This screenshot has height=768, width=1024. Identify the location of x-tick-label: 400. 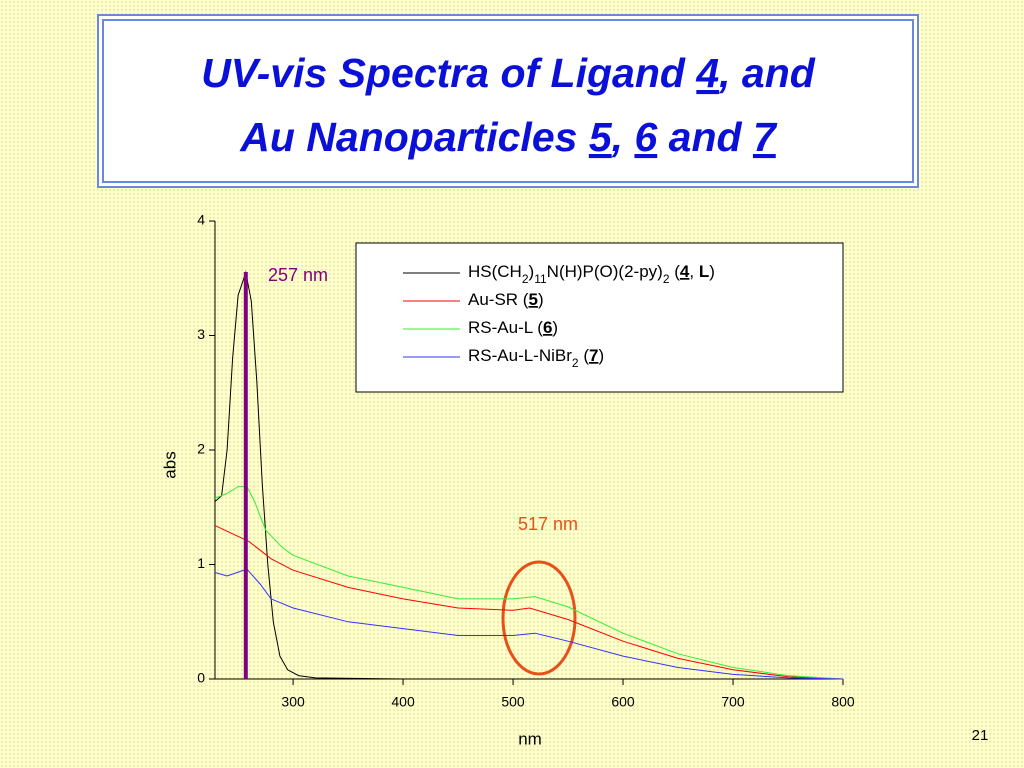
(403, 702).